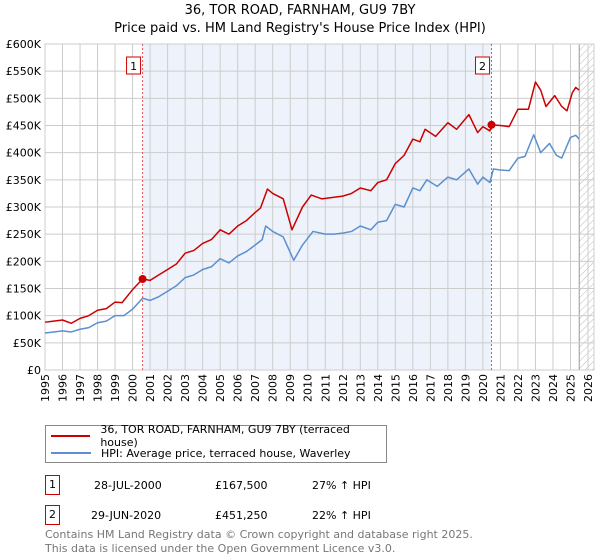 The height and width of the screenshot is (560, 600). What do you see at coordinates (71, 453) in the screenshot?
I see `legend-swatch-blue` at bounding box center [71, 453].